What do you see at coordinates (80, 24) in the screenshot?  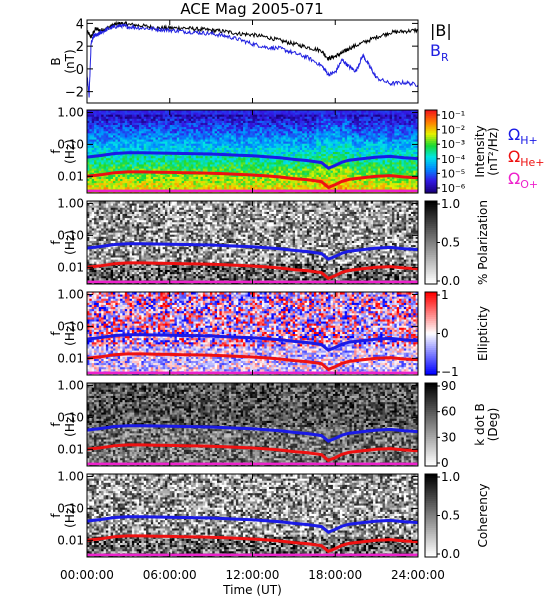 I see `y-tick-label: 4` at bounding box center [80, 24].